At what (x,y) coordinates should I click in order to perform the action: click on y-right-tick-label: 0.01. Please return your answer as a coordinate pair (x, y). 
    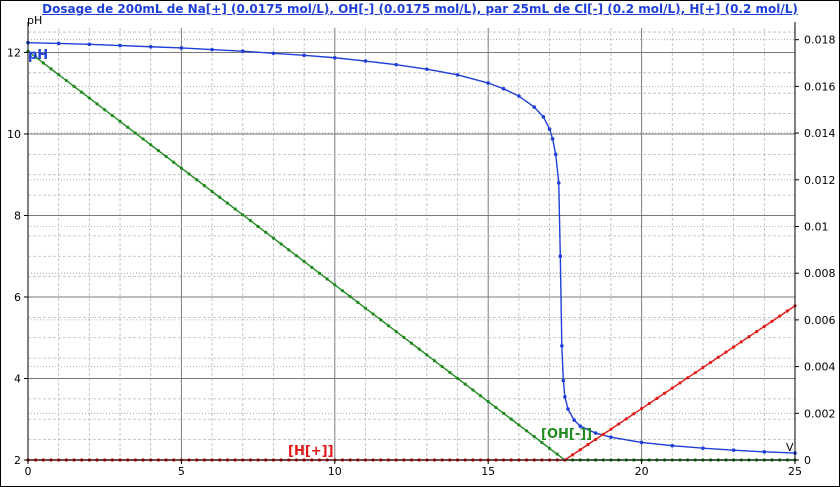
    Looking at the image, I should click on (816, 226).